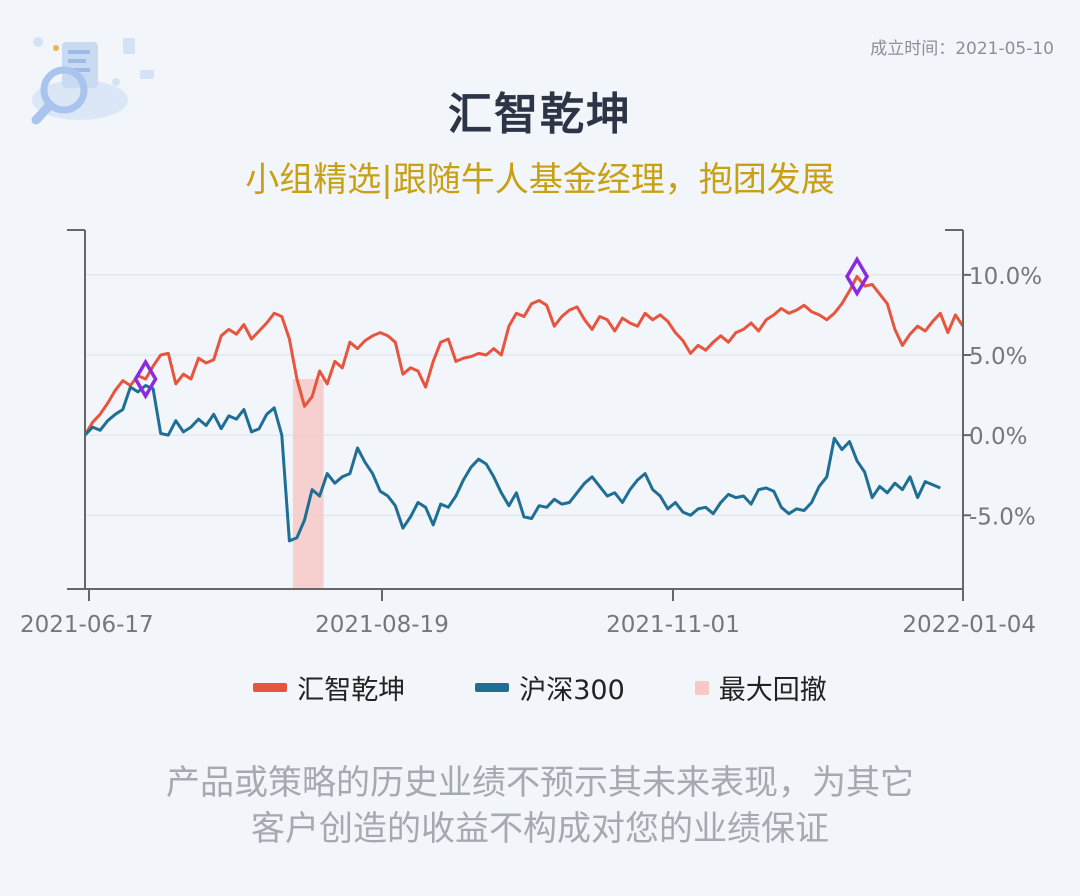 The image size is (1080, 896). What do you see at coordinates (540, 783) in the screenshot?
I see `disclaimer-line-1: 产品或策略的历史业绩不预示其未来表现，为其它` at bounding box center [540, 783].